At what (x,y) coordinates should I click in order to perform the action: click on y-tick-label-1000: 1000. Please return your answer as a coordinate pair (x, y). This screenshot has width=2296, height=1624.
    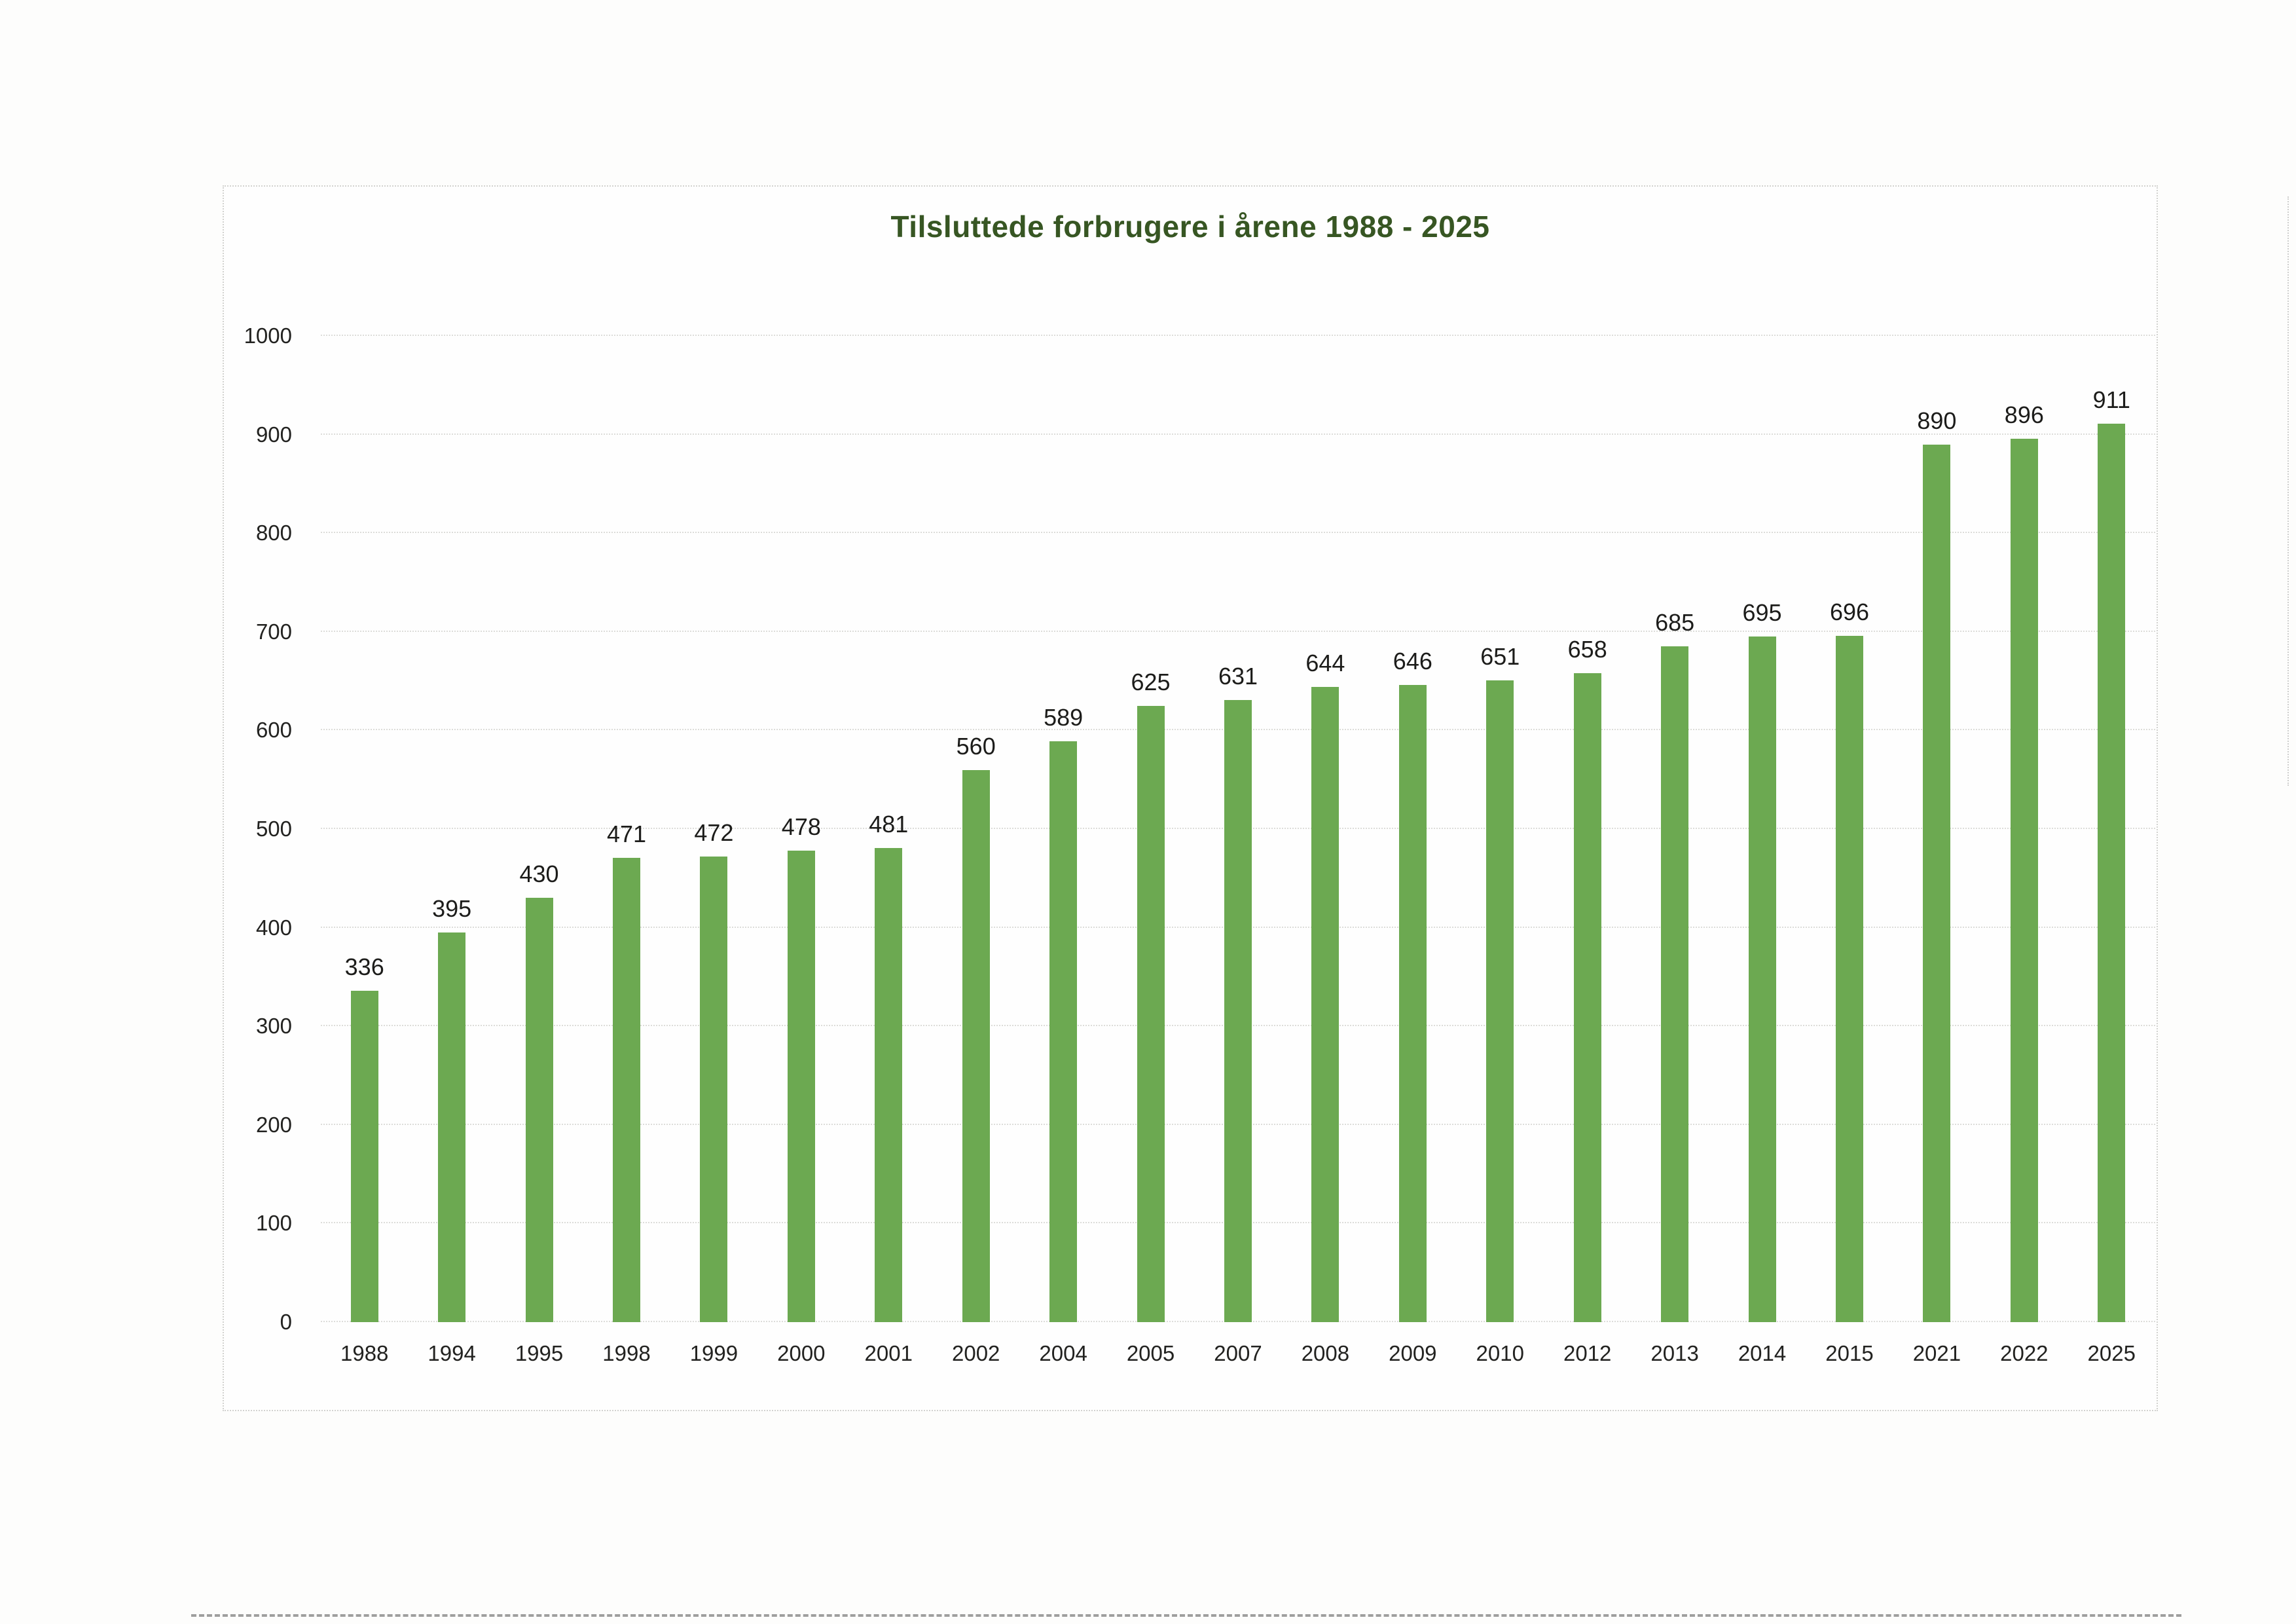
    Looking at the image, I should click on (268, 335).